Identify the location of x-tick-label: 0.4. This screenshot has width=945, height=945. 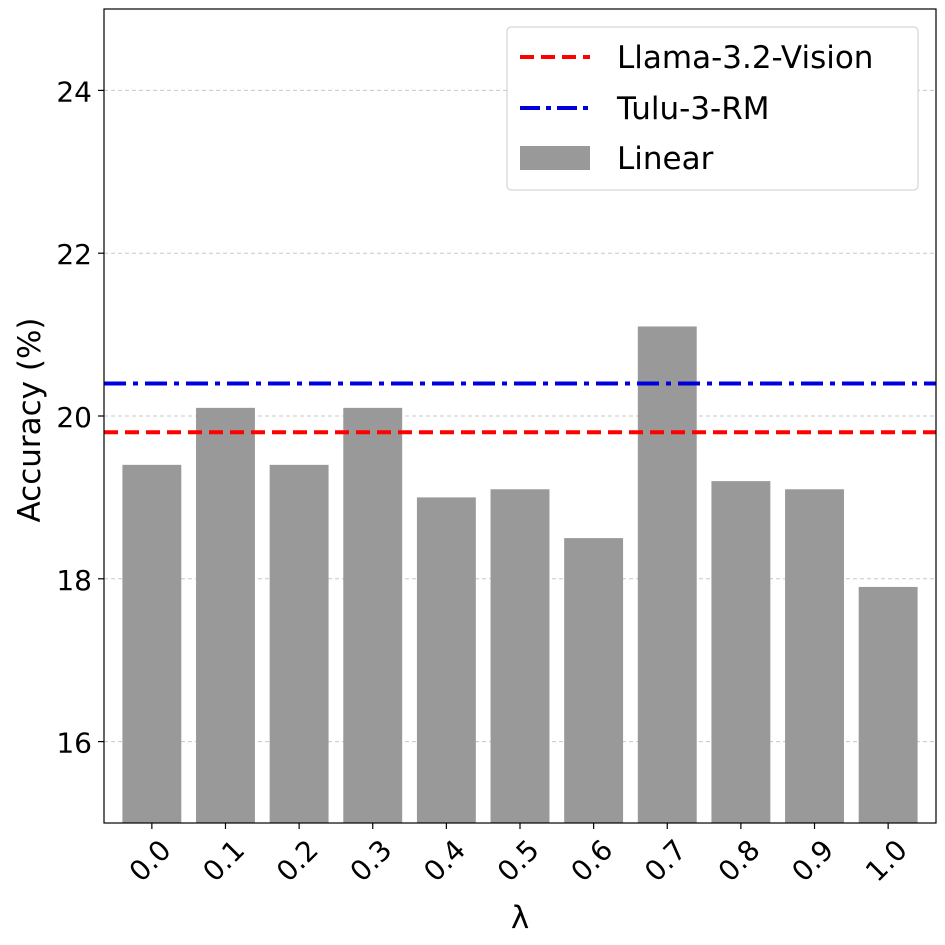
(444, 860).